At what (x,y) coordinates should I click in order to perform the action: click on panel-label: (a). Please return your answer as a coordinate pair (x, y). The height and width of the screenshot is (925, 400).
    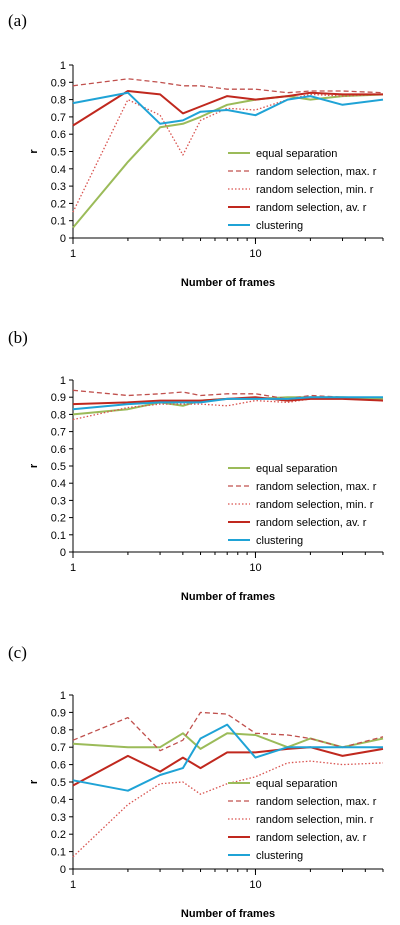
    Looking at the image, I should click on (17, 20).